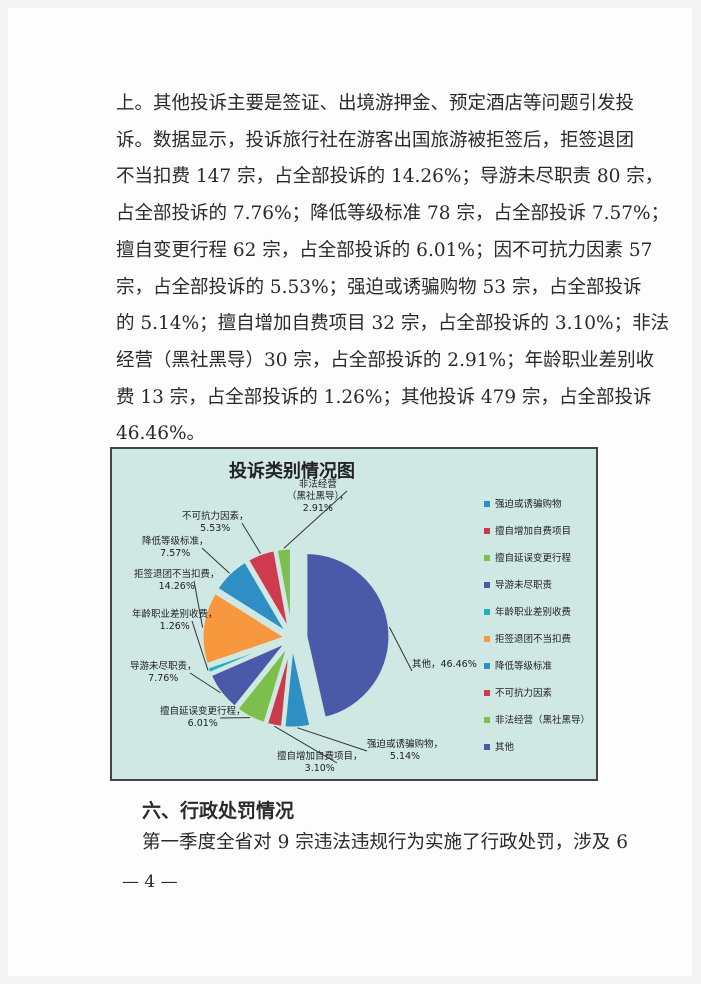  I want to click on legend-item: 擅自增加自费项目, so click(540, 539).